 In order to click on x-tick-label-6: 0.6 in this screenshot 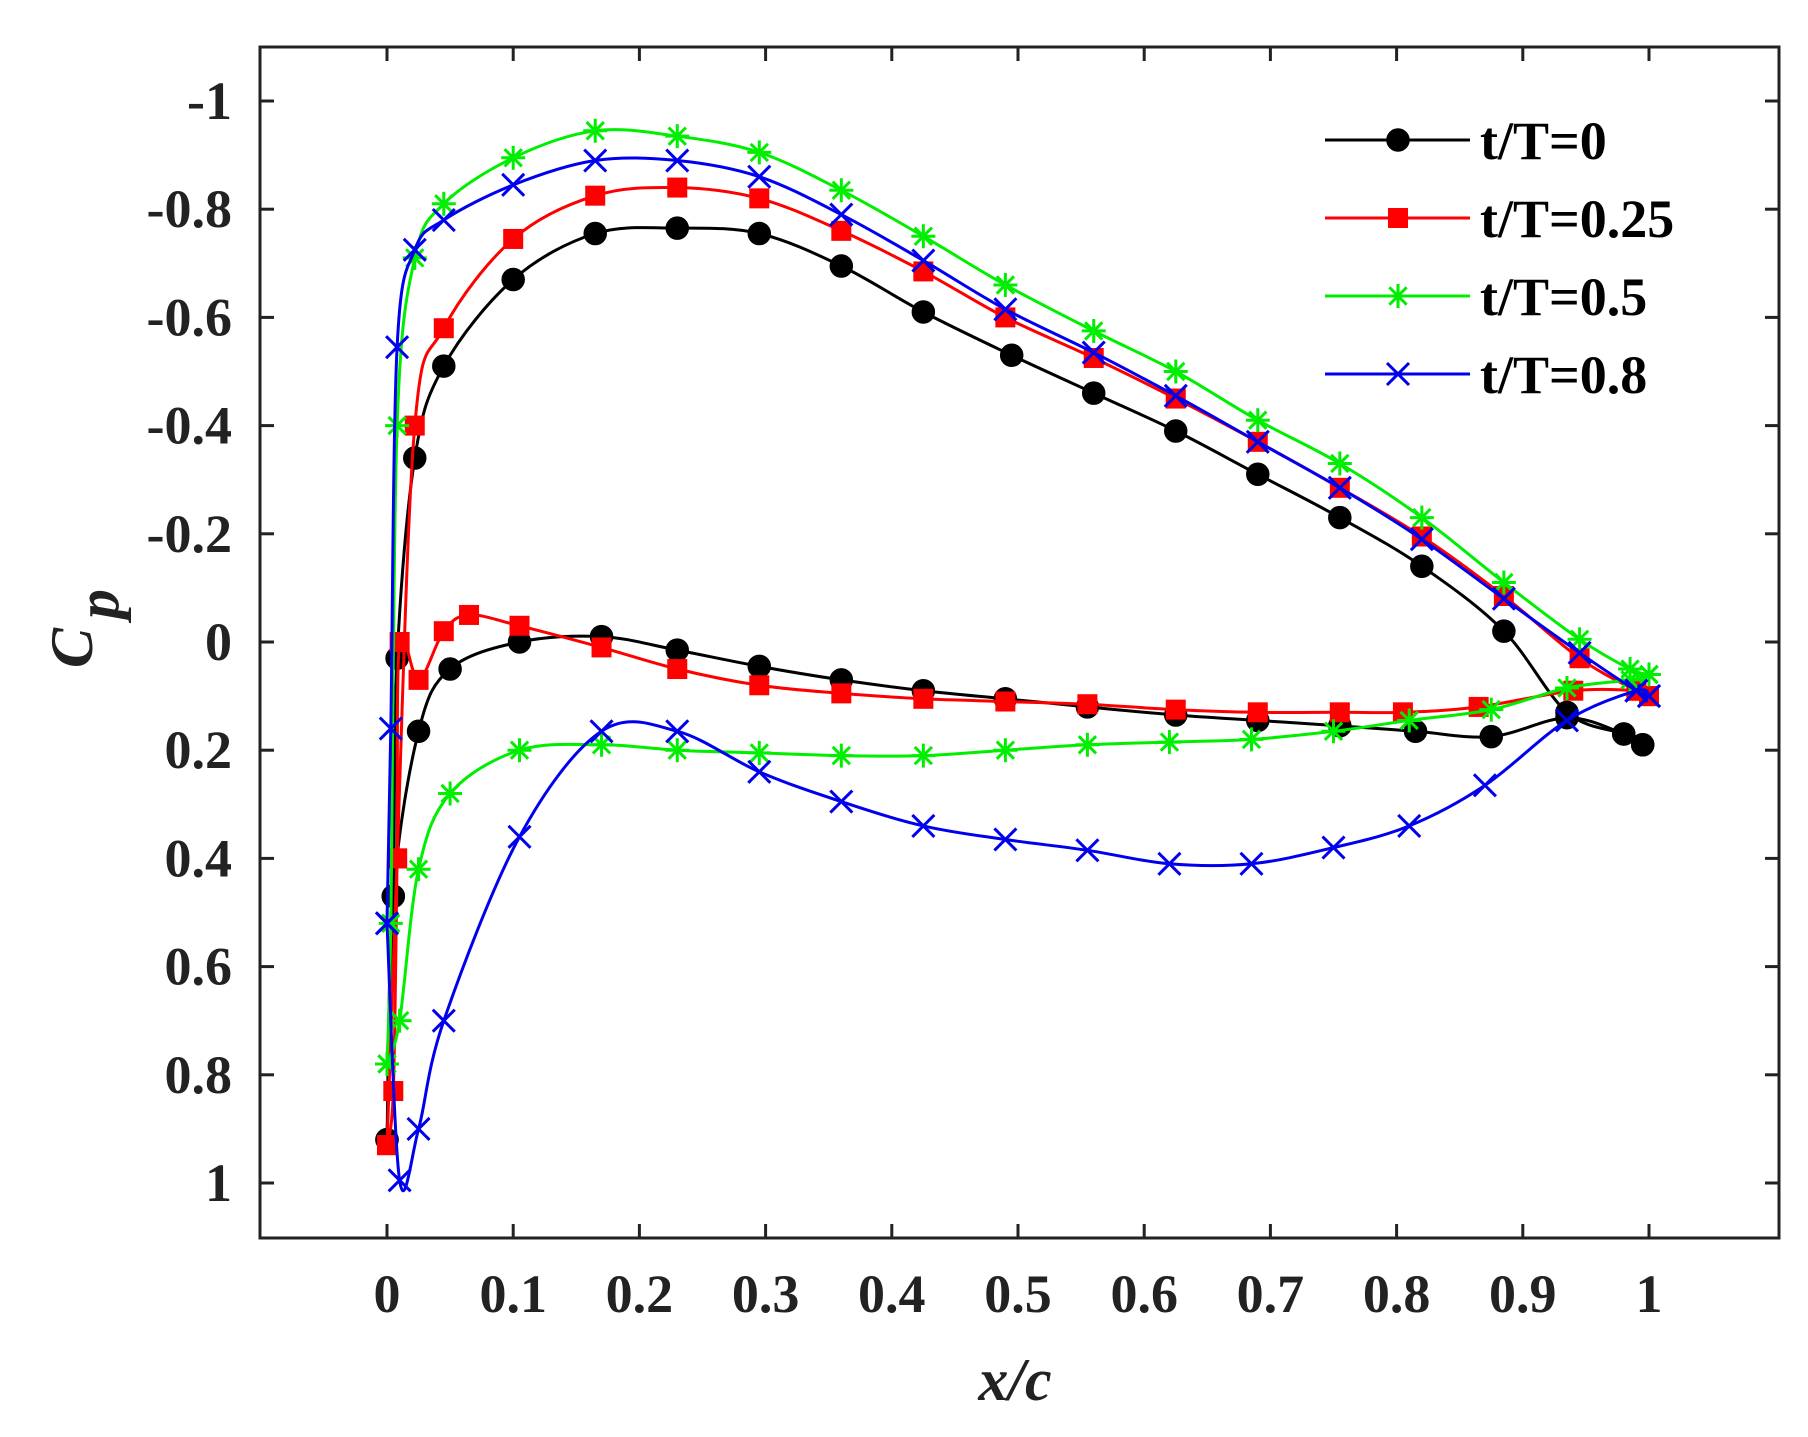, I will do `click(1144, 1294)`.